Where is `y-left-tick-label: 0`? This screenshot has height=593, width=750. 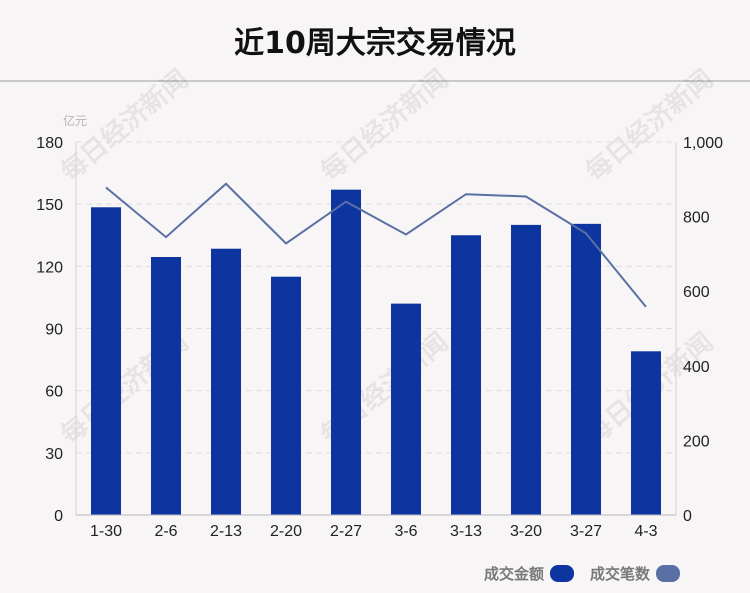
y-left-tick-label: 0 is located at coordinates (58, 516).